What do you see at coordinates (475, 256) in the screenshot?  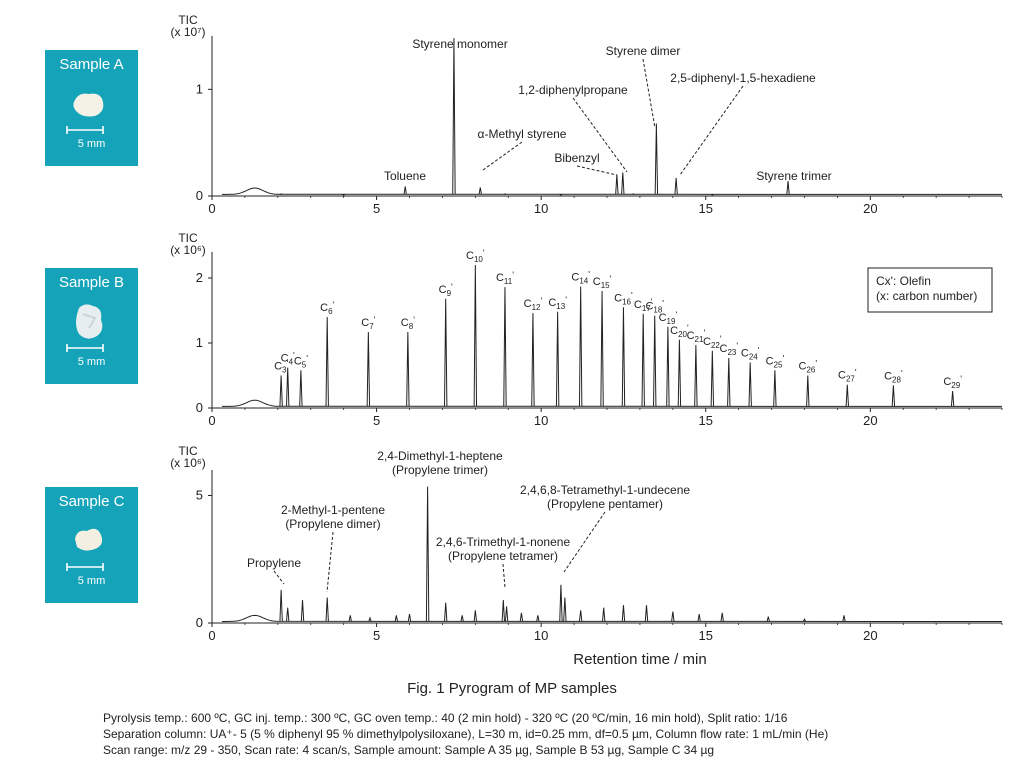 I see `peak-label: C10'` at bounding box center [475, 256].